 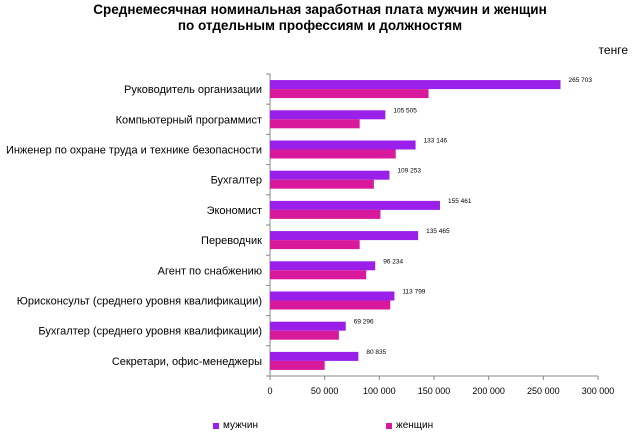 What do you see at coordinates (150, 332) in the screenshot?
I see `category-label: Бухгалтер (среднего уровня квалификации)` at bounding box center [150, 332].